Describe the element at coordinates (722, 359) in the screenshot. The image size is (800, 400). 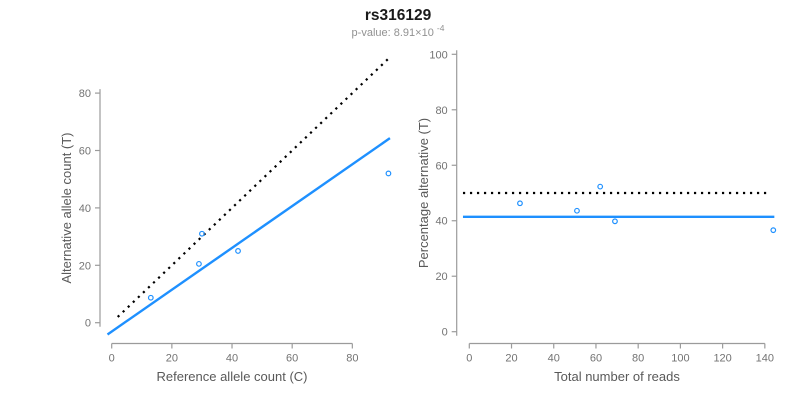
I see `x-tick-label: 120` at that location.